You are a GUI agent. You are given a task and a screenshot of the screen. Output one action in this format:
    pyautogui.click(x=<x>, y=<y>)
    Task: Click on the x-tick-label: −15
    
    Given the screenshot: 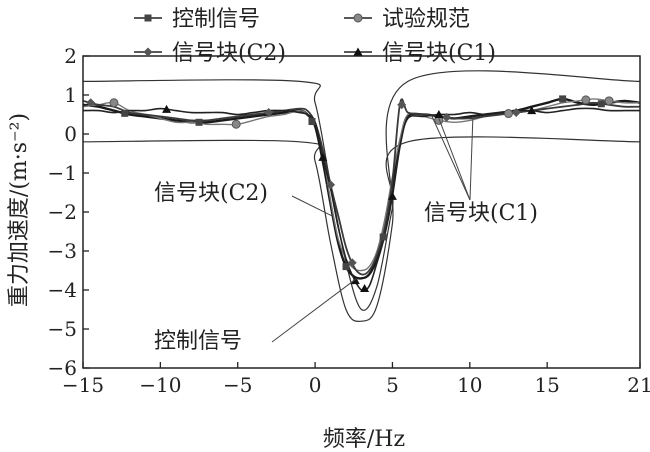 What is the action you would take?
    pyautogui.click(x=83, y=385)
    